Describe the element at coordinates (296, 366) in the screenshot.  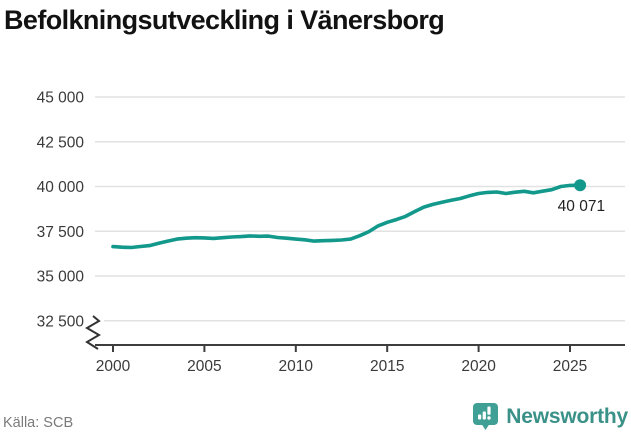
I see `x-tick-label: 2010` at that location.